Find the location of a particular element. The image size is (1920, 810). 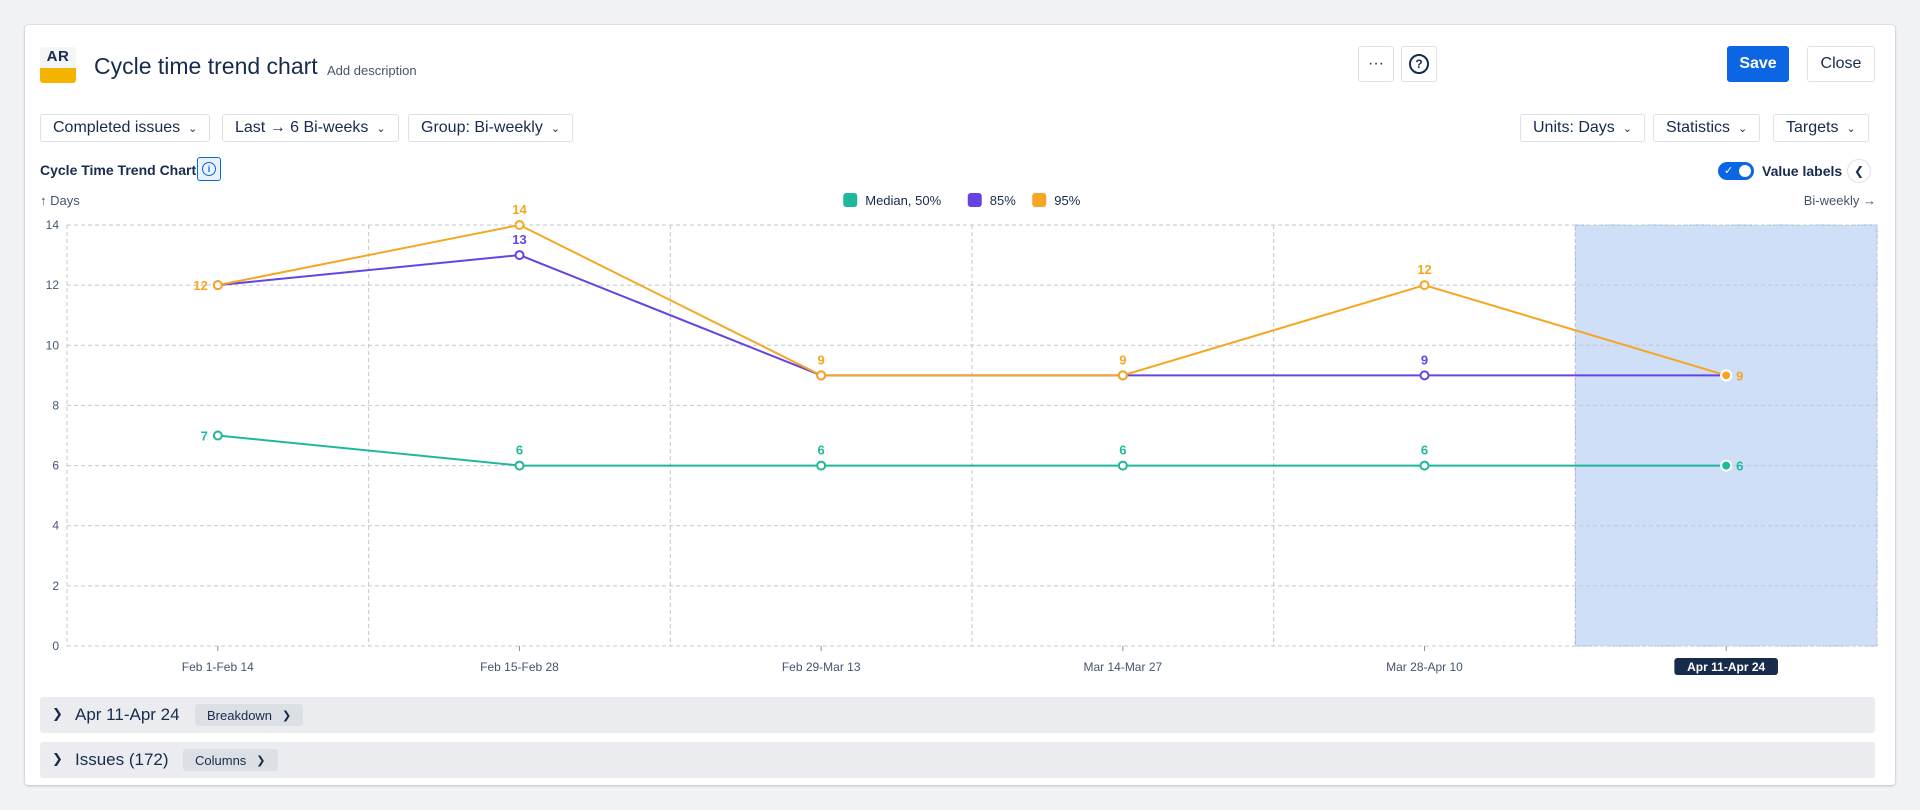

more-icon: ··· is located at coordinates (1376, 63).